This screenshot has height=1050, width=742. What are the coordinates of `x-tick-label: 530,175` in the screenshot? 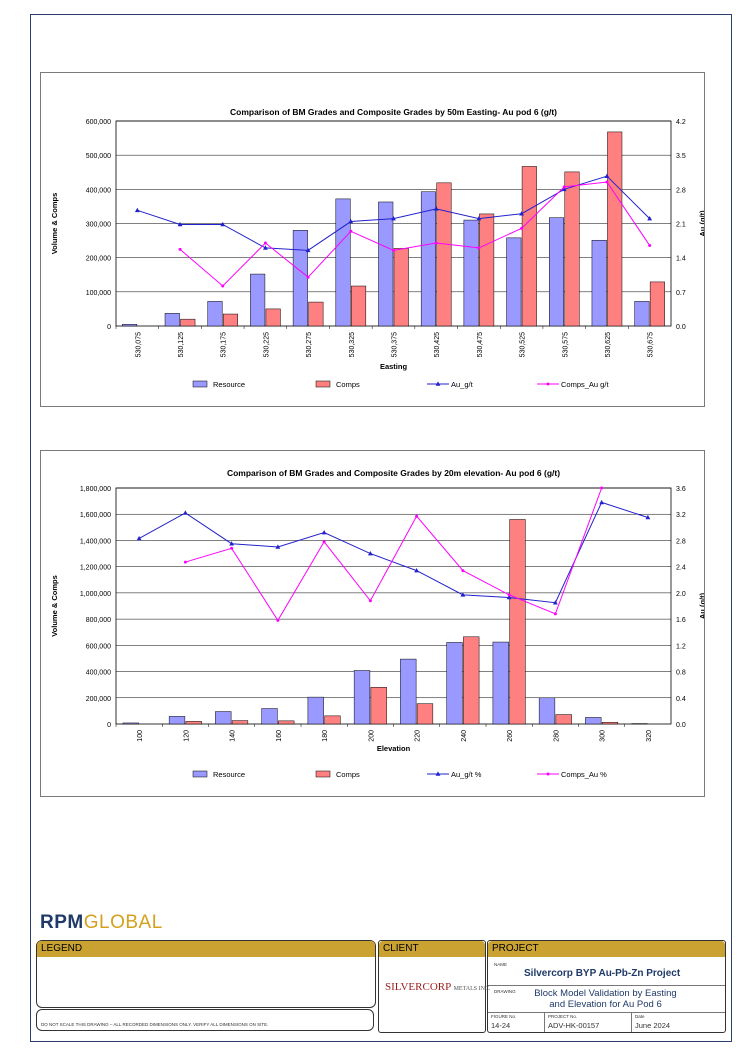 It's located at (224, 344).